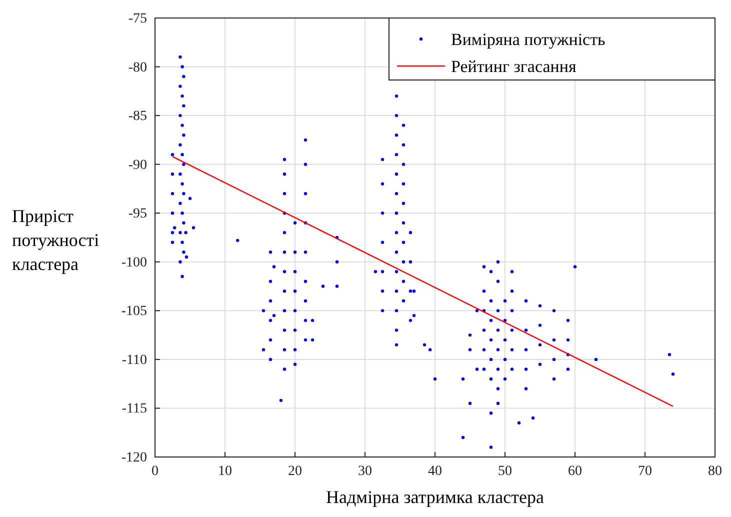  Describe the element at coordinates (134, 409) in the screenshot. I see `y-tick-label: -115` at that location.